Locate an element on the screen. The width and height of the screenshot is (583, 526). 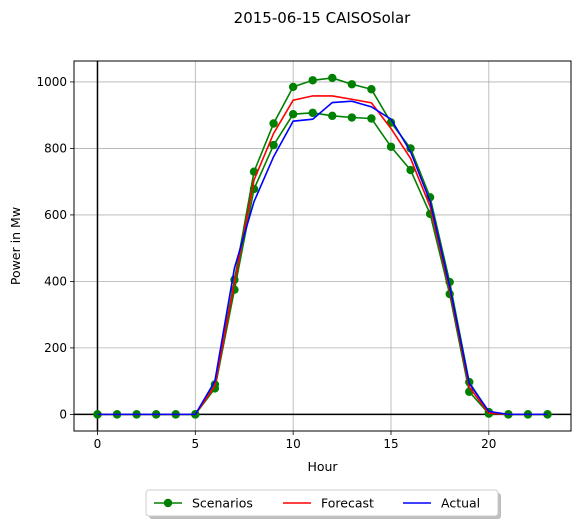
legend-entry: Scenarios is located at coordinates (203, 503).